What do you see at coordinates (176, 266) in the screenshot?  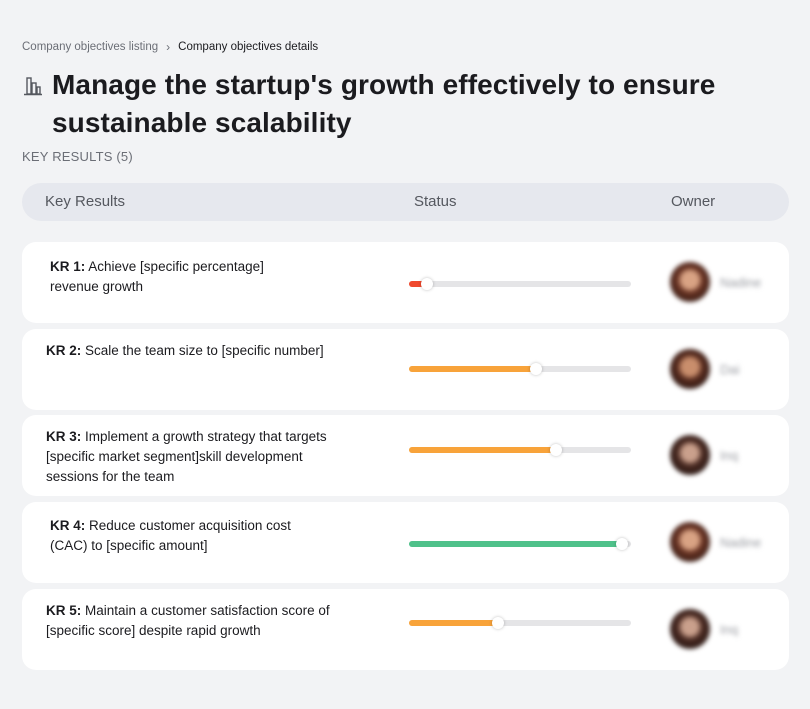 I see `key-result-line: Achieve [specific percentage]` at bounding box center [176, 266].